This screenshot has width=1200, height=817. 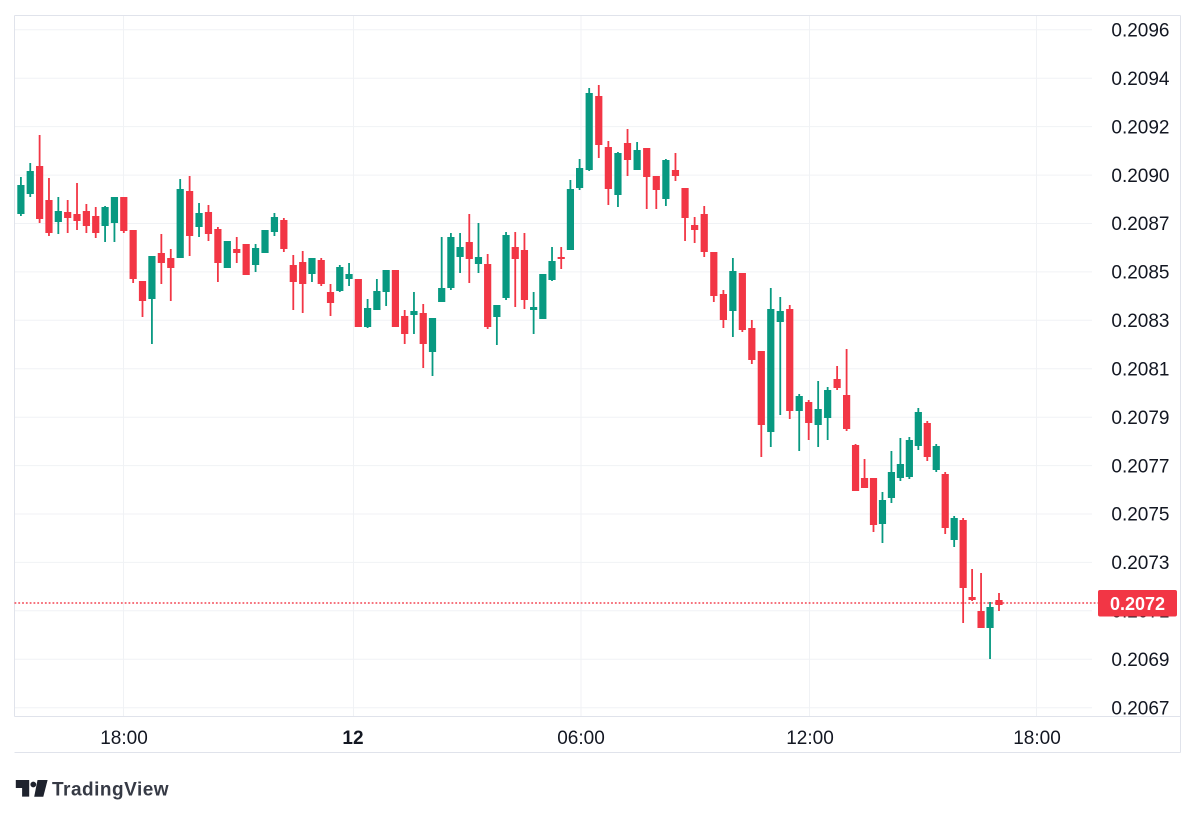 I want to click on svg-text: 0.2067, so click(x=1140, y=708).